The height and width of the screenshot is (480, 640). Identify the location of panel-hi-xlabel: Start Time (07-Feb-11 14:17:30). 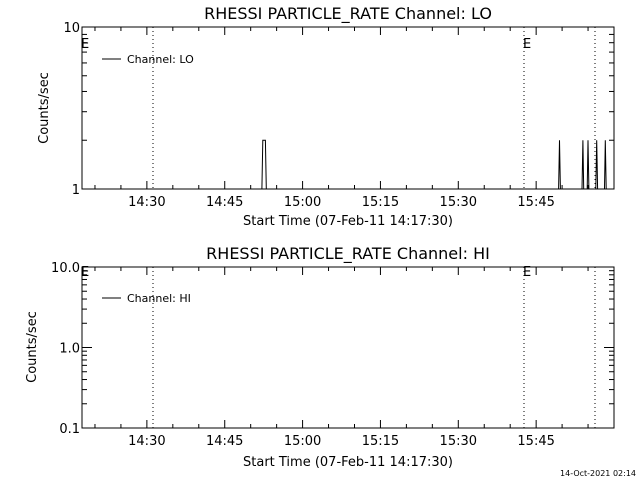
(348, 462).